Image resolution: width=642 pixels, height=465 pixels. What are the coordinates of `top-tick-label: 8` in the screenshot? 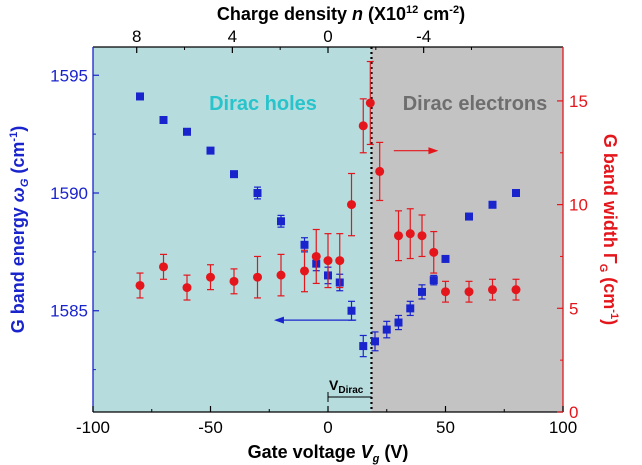 It's located at (136, 36).